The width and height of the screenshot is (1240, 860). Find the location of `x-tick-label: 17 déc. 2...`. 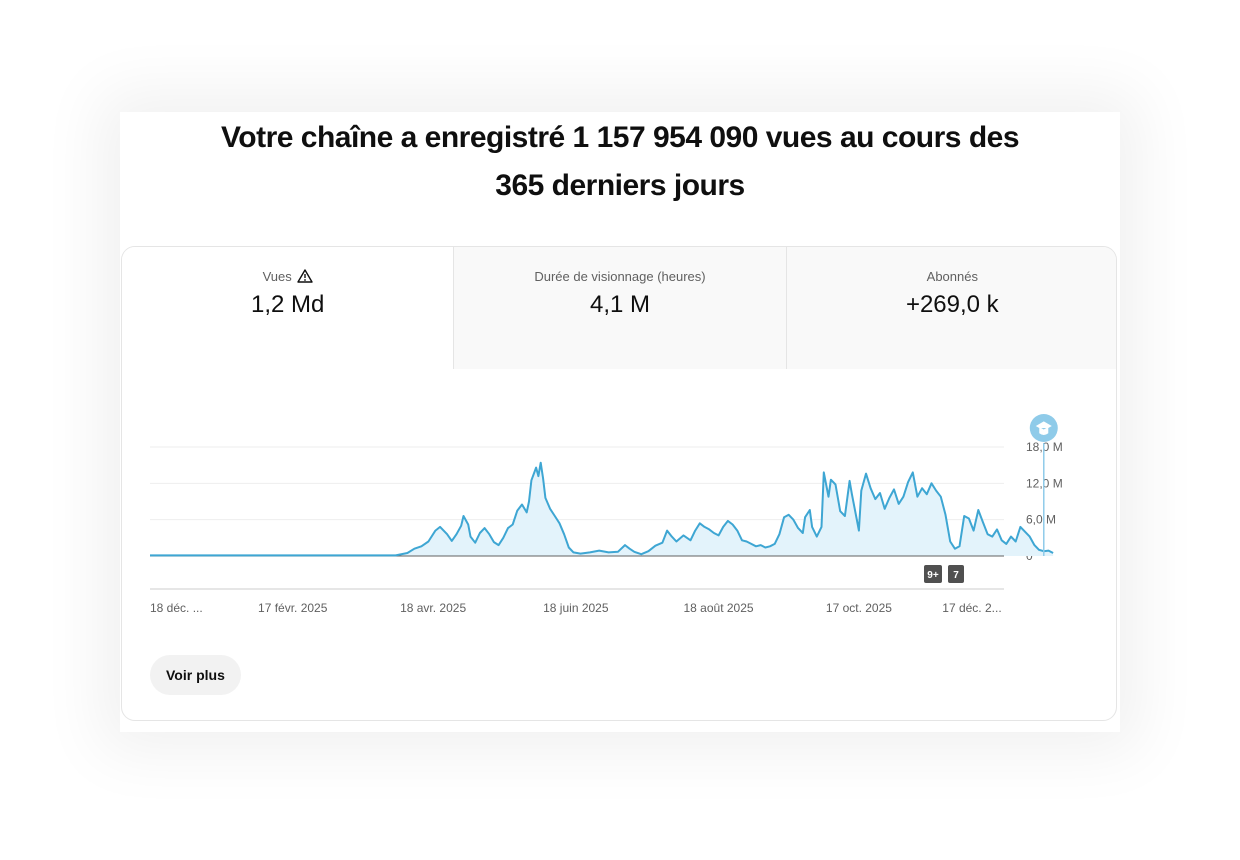

x-tick-label: 17 déc. 2... is located at coordinates (971, 608).